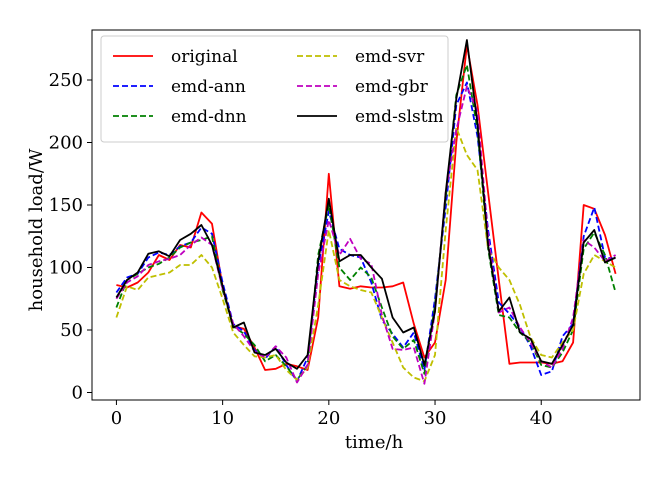  I want to click on y-tick-label: 250, so click(66, 80).